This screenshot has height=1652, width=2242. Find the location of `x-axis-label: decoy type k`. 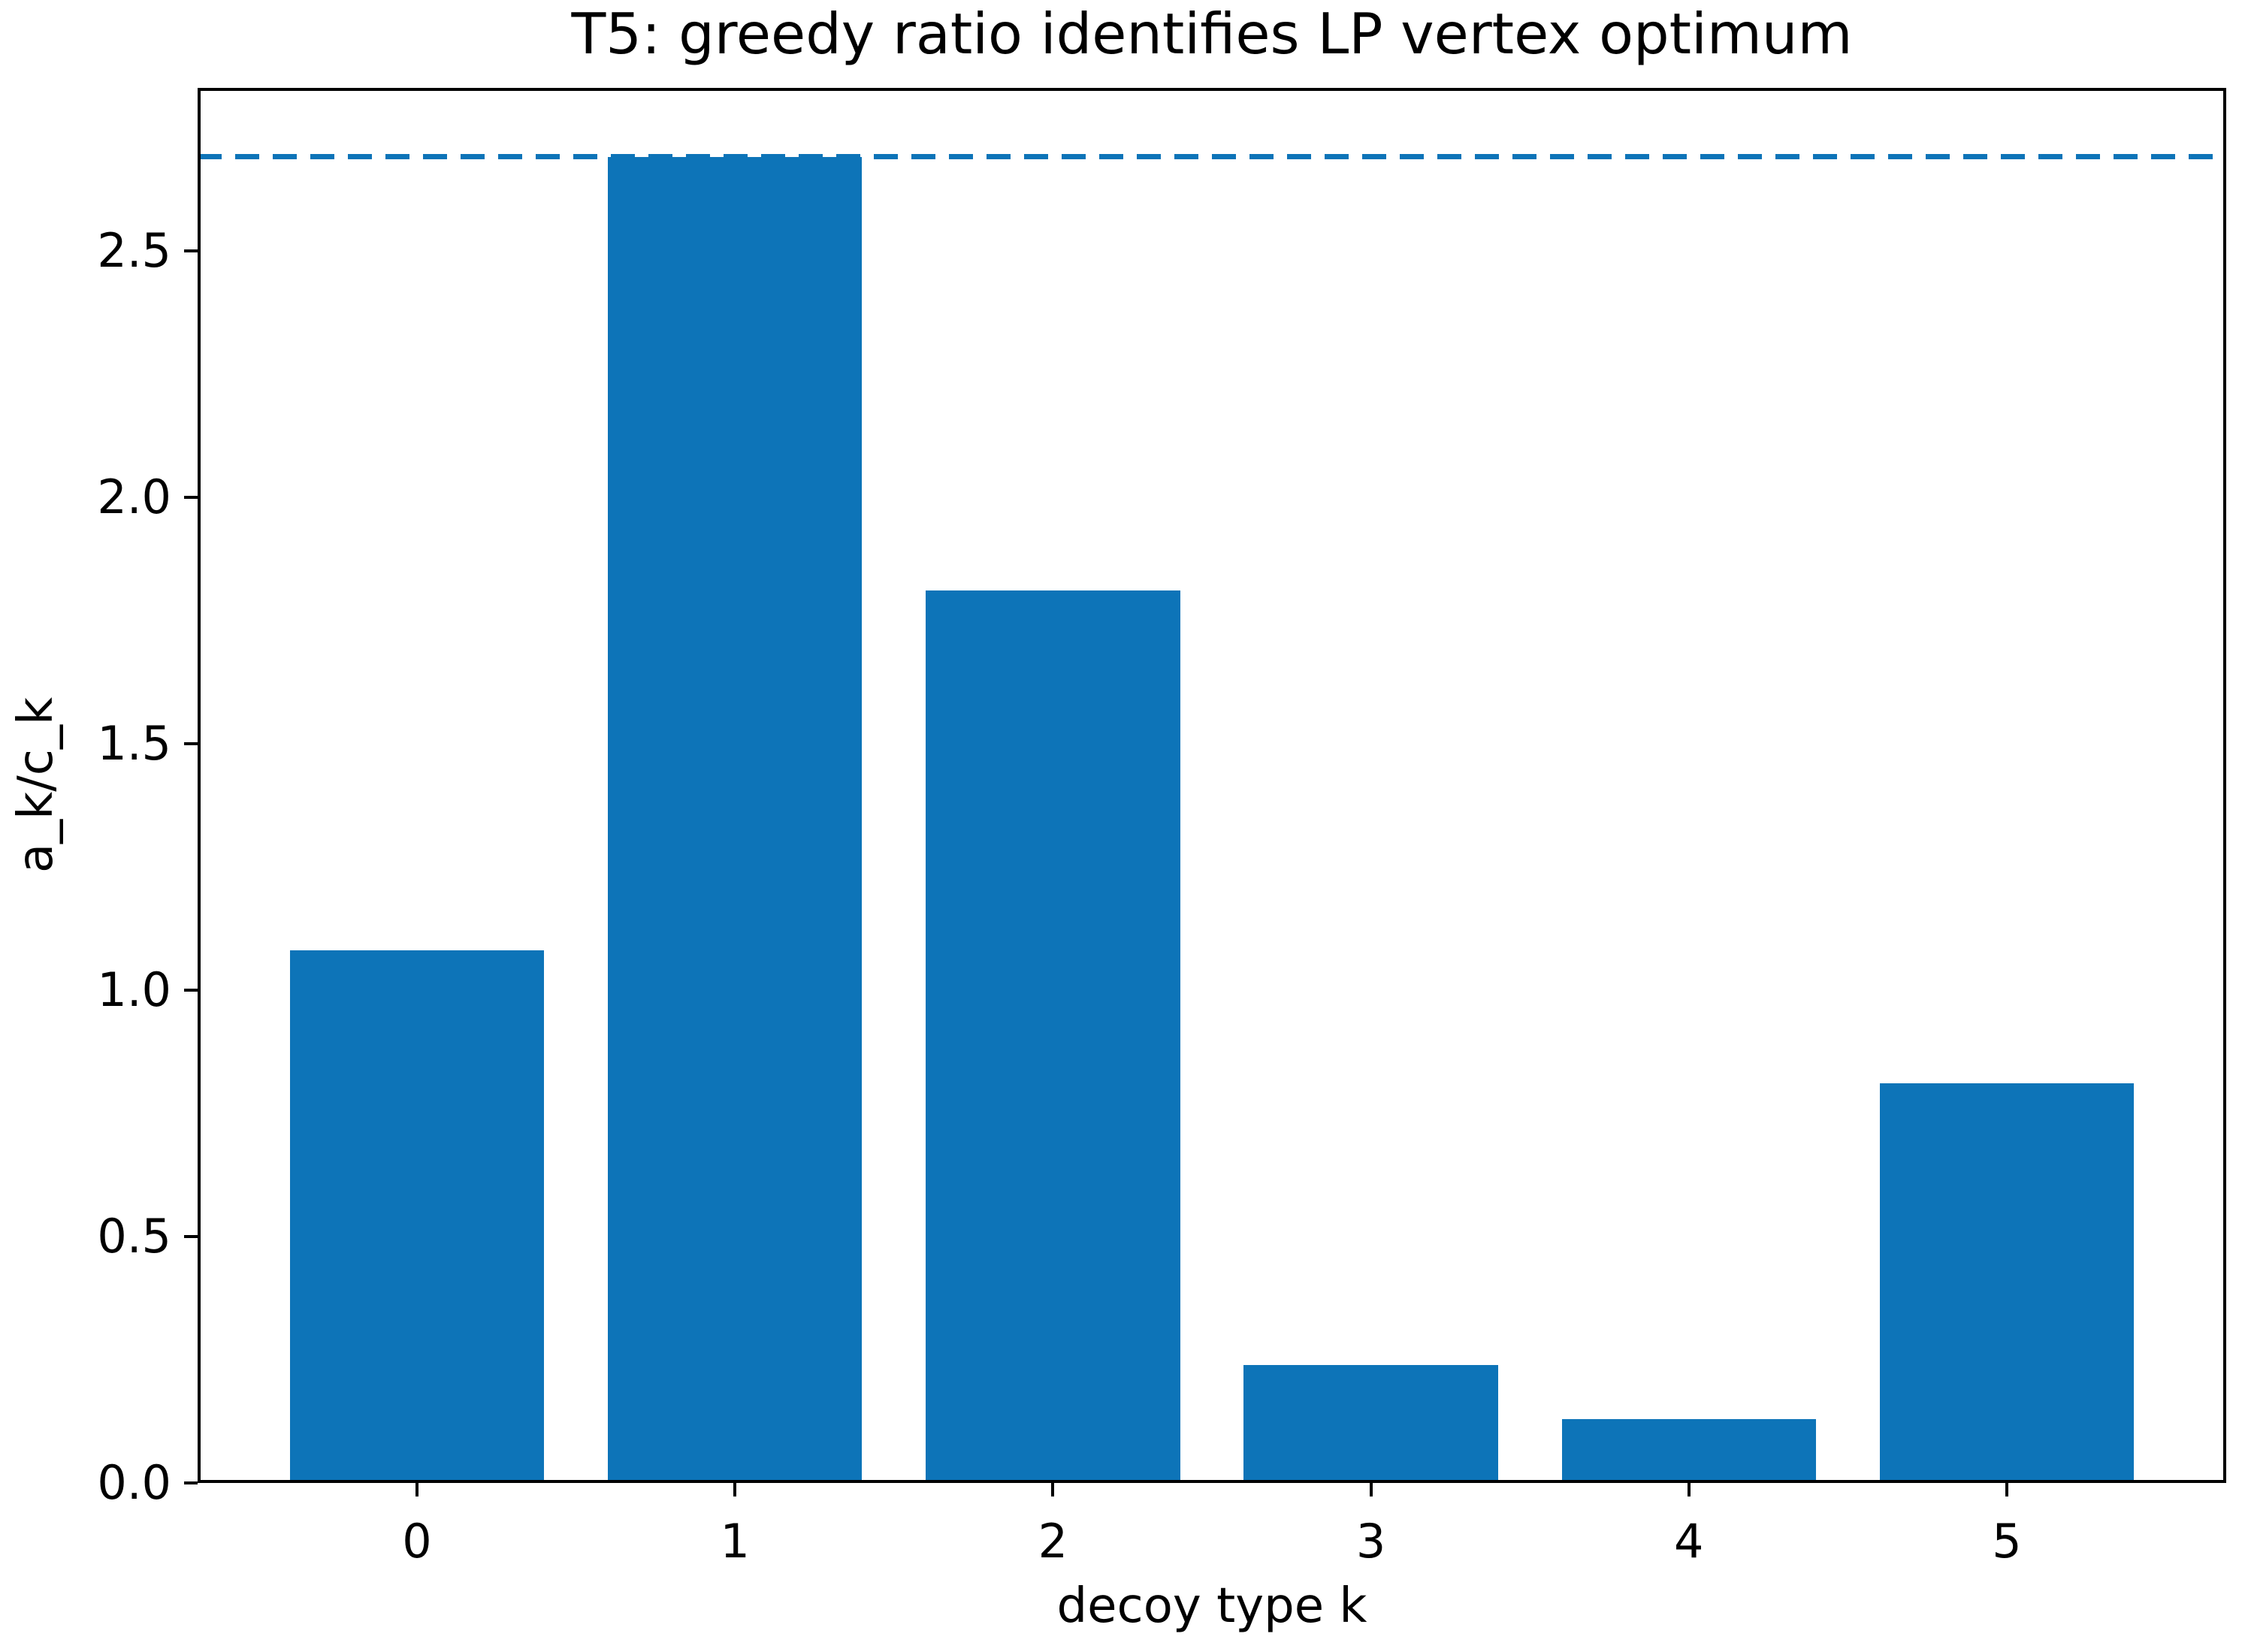

x-axis-label: decoy type k is located at coordinates (1211, 1606).